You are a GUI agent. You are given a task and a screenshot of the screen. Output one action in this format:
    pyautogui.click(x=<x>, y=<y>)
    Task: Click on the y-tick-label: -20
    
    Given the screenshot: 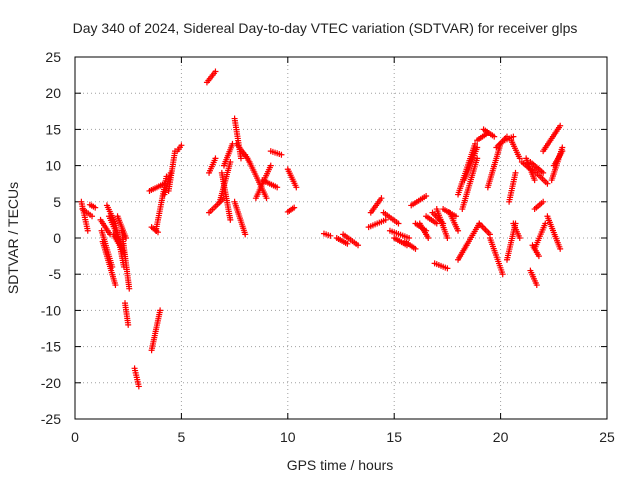 What is the action you would take?
    pyautogui.click(x=51, y=383)
    